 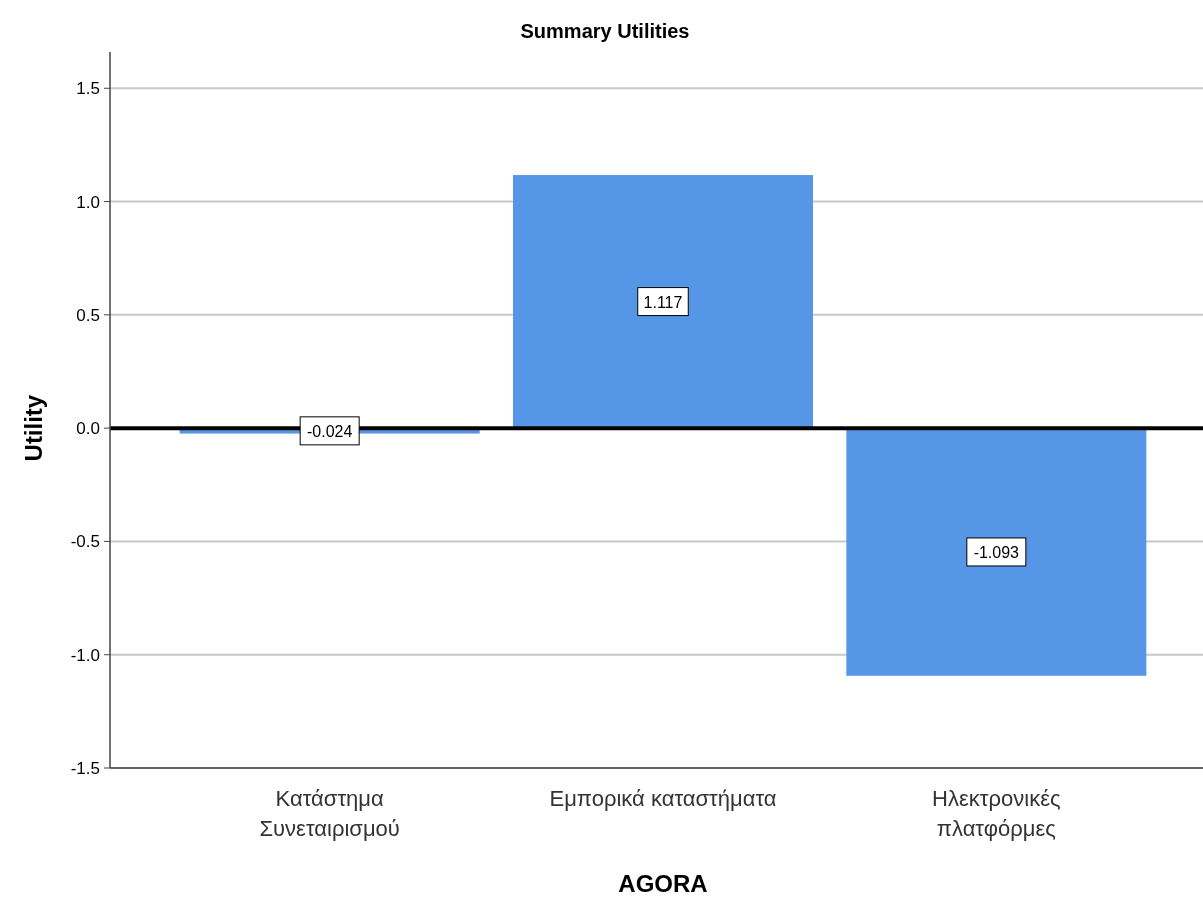 What do you see at coordinates (663, 798) in the screenshot?
I see `x-tick-label: Εμπορικά καταστήματα` at bounding box center [663, 798].